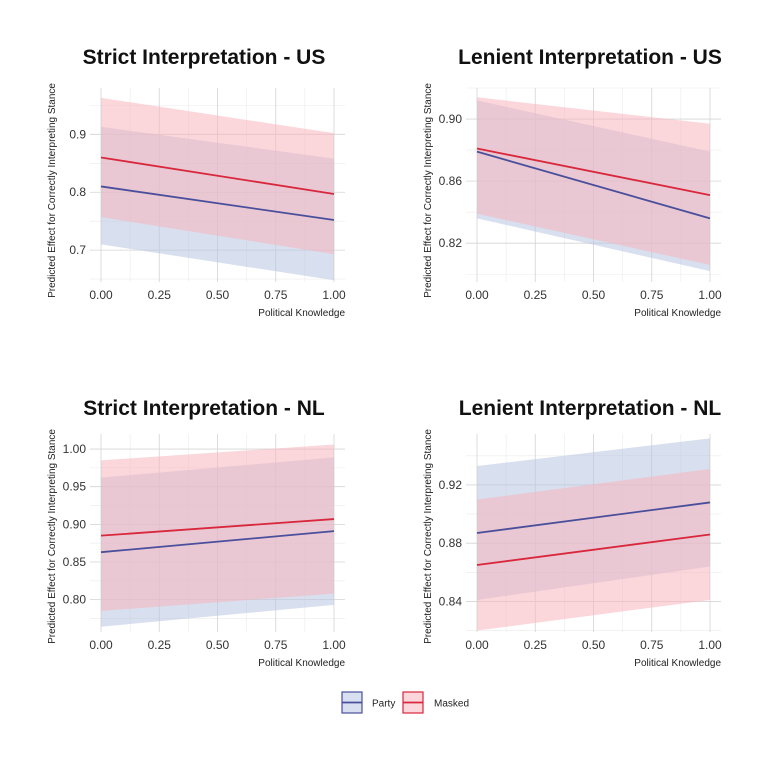  Describe the element at coordinates (77, 134) in the screenshot. I see `y-tick-label: 0.9` at that location.